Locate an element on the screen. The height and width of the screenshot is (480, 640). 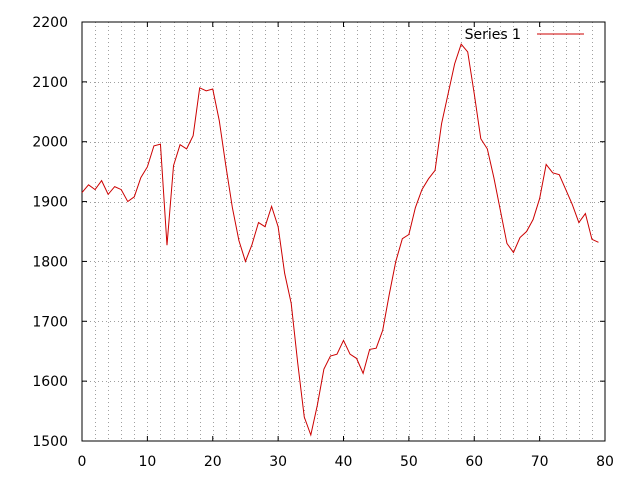
y-tick-label: 1800 is located at coordinates (50, 262).